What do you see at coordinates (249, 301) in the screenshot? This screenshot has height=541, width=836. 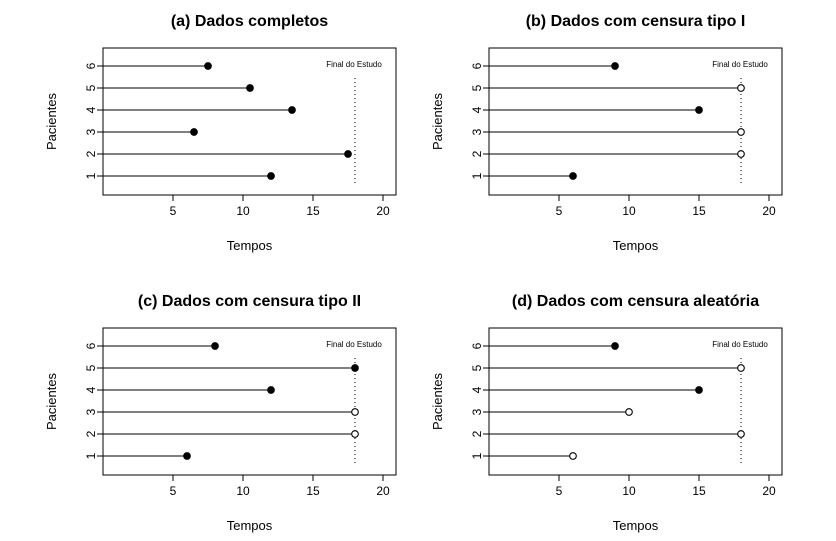 I see `panel-title: (c) Dados com censura tipo II` at bounding box center [249, 301].